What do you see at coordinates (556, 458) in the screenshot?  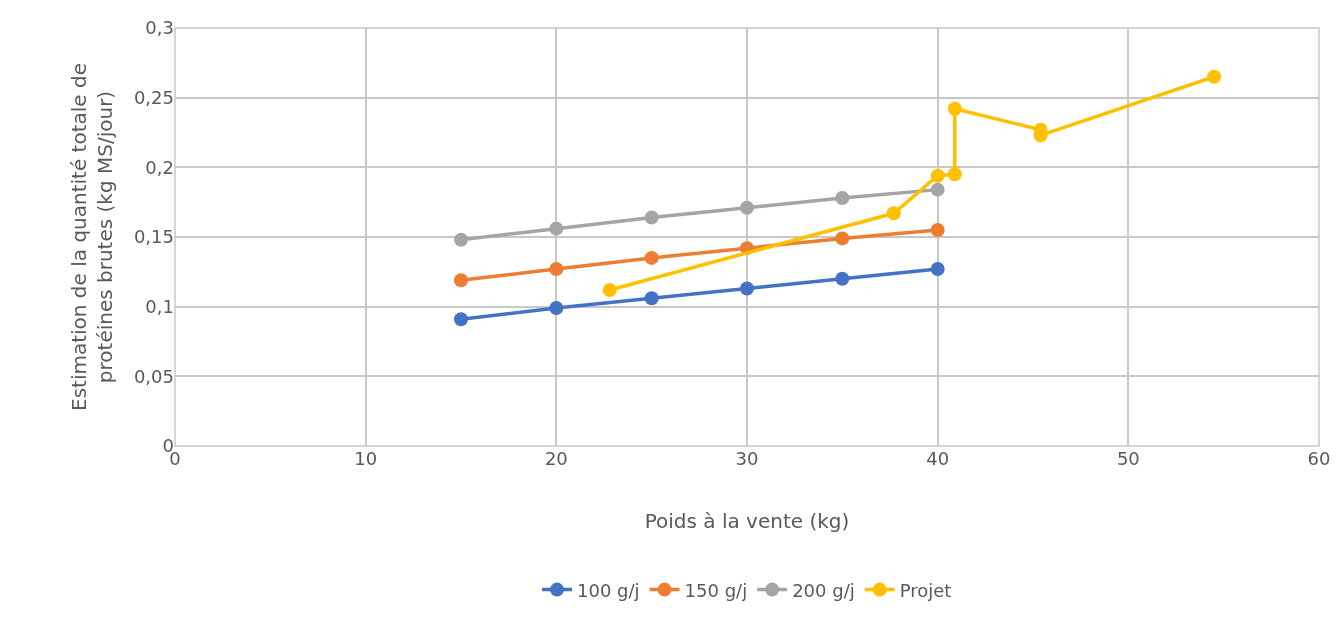 I see `x-tick-label: 20` at bounding box center [556, 458].